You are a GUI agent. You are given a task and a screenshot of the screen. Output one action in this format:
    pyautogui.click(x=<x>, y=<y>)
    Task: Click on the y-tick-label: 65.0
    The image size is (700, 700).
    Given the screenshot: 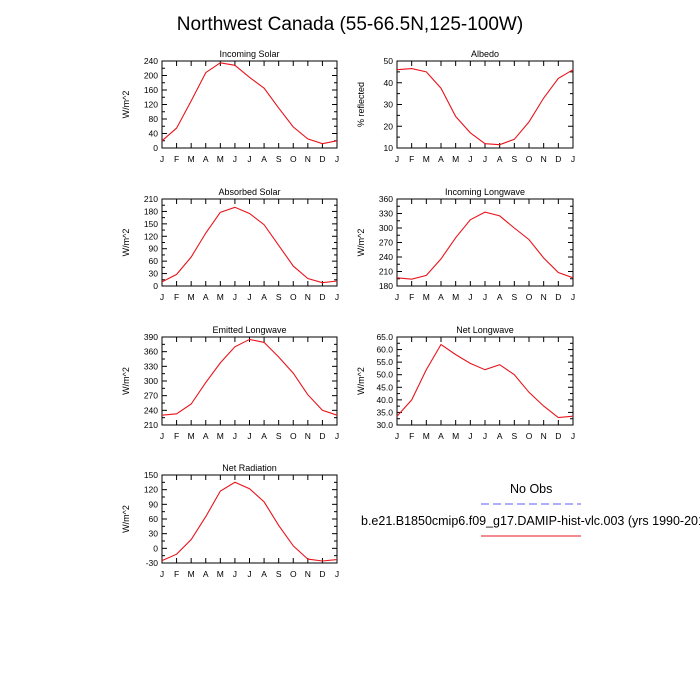 What is the action you would take?
    pyautogui.click(x=384, y=337)
    